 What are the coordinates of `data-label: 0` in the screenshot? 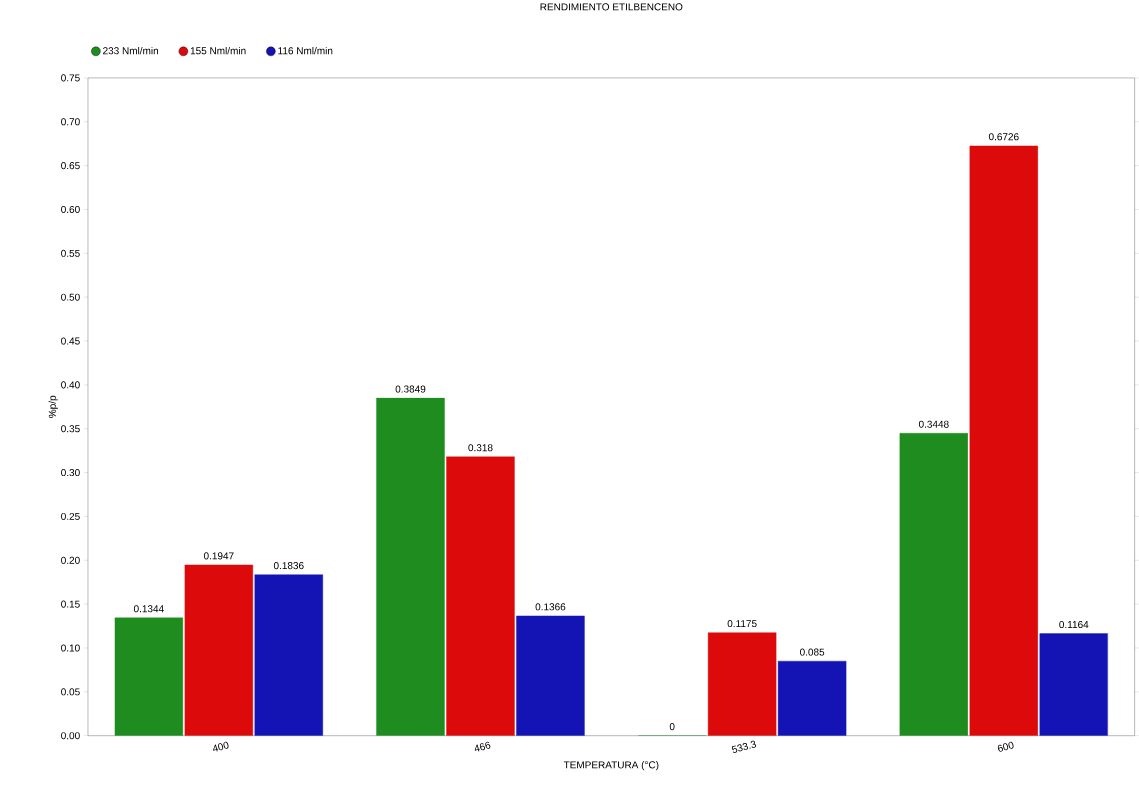 It's located at (672, 727).